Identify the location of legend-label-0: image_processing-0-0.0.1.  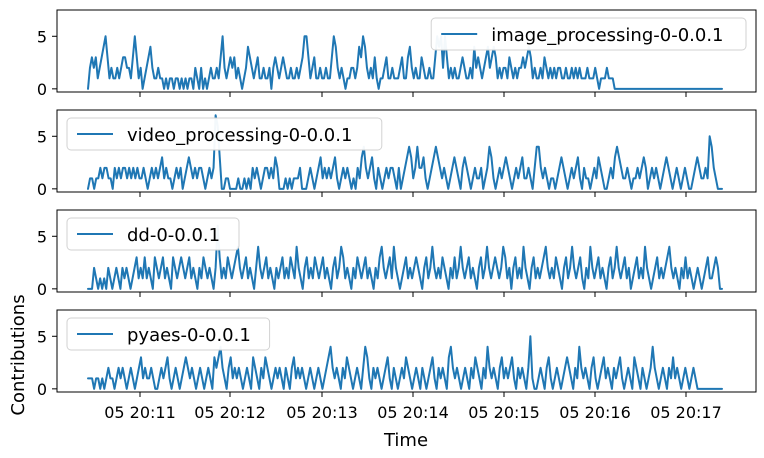
(607, 35).